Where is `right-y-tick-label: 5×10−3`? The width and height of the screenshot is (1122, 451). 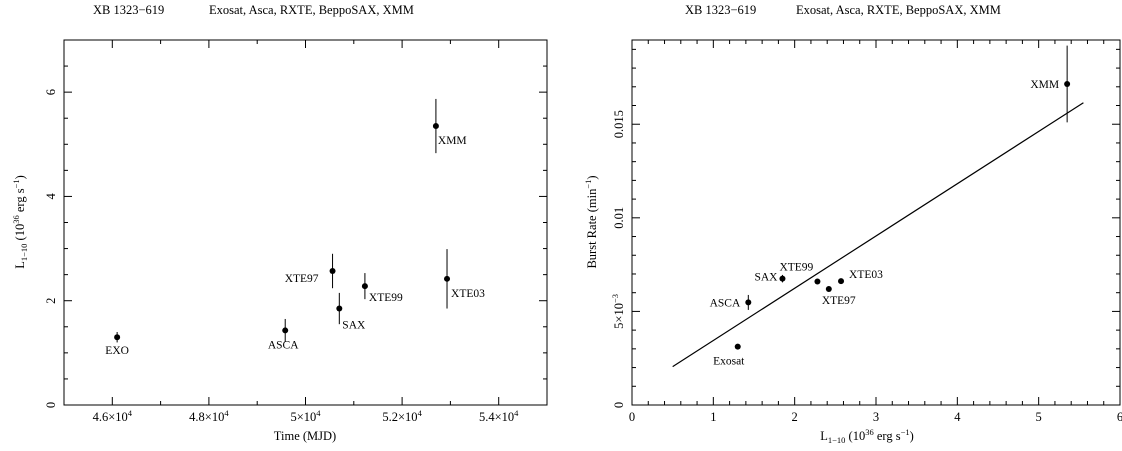 right-y-tick-label: 5×10−3 is located at coordinates (618, 311).